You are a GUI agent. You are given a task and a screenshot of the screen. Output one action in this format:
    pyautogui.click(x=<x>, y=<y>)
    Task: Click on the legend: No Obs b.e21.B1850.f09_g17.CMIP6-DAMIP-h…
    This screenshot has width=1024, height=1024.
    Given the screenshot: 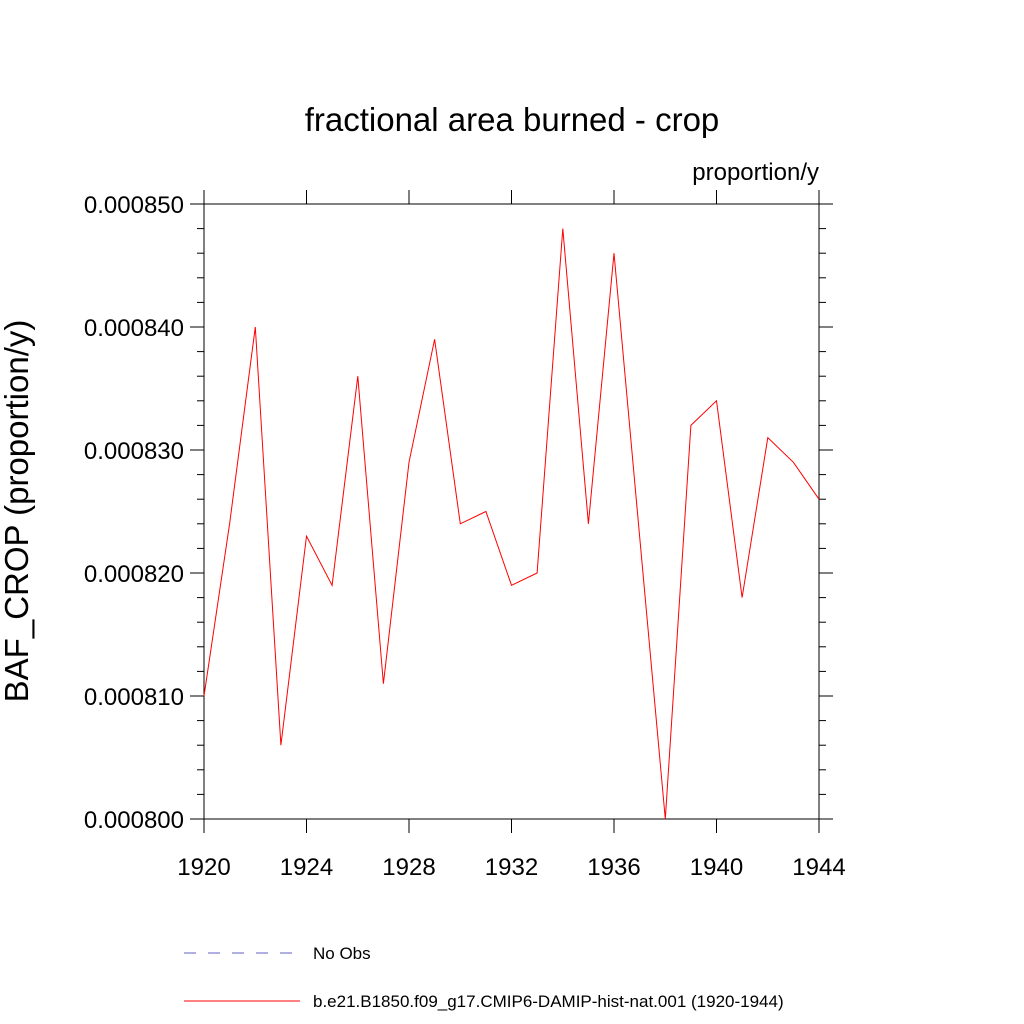 What is the action you would take?
    pyautogui.click(x=484, y=977)
    